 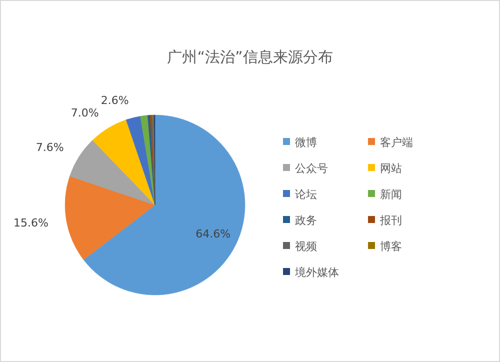 What do you see at coordinates (391, 194) in the screenshot?
I see `legend-label: 新闻` at bounding box center [391, 194].